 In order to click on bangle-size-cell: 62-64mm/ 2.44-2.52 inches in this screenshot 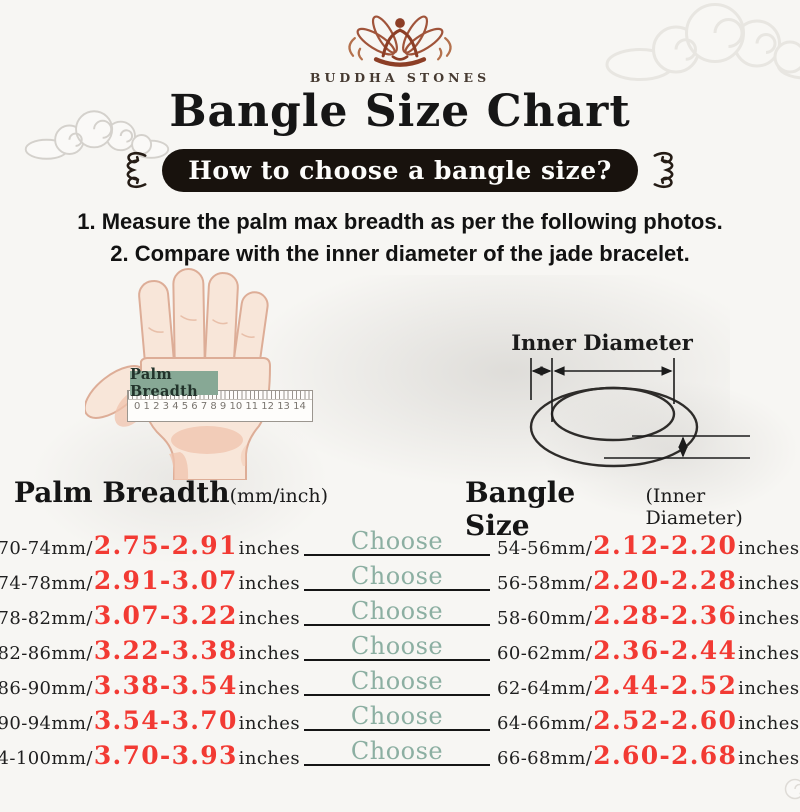, I will do `click(648, 685)`.